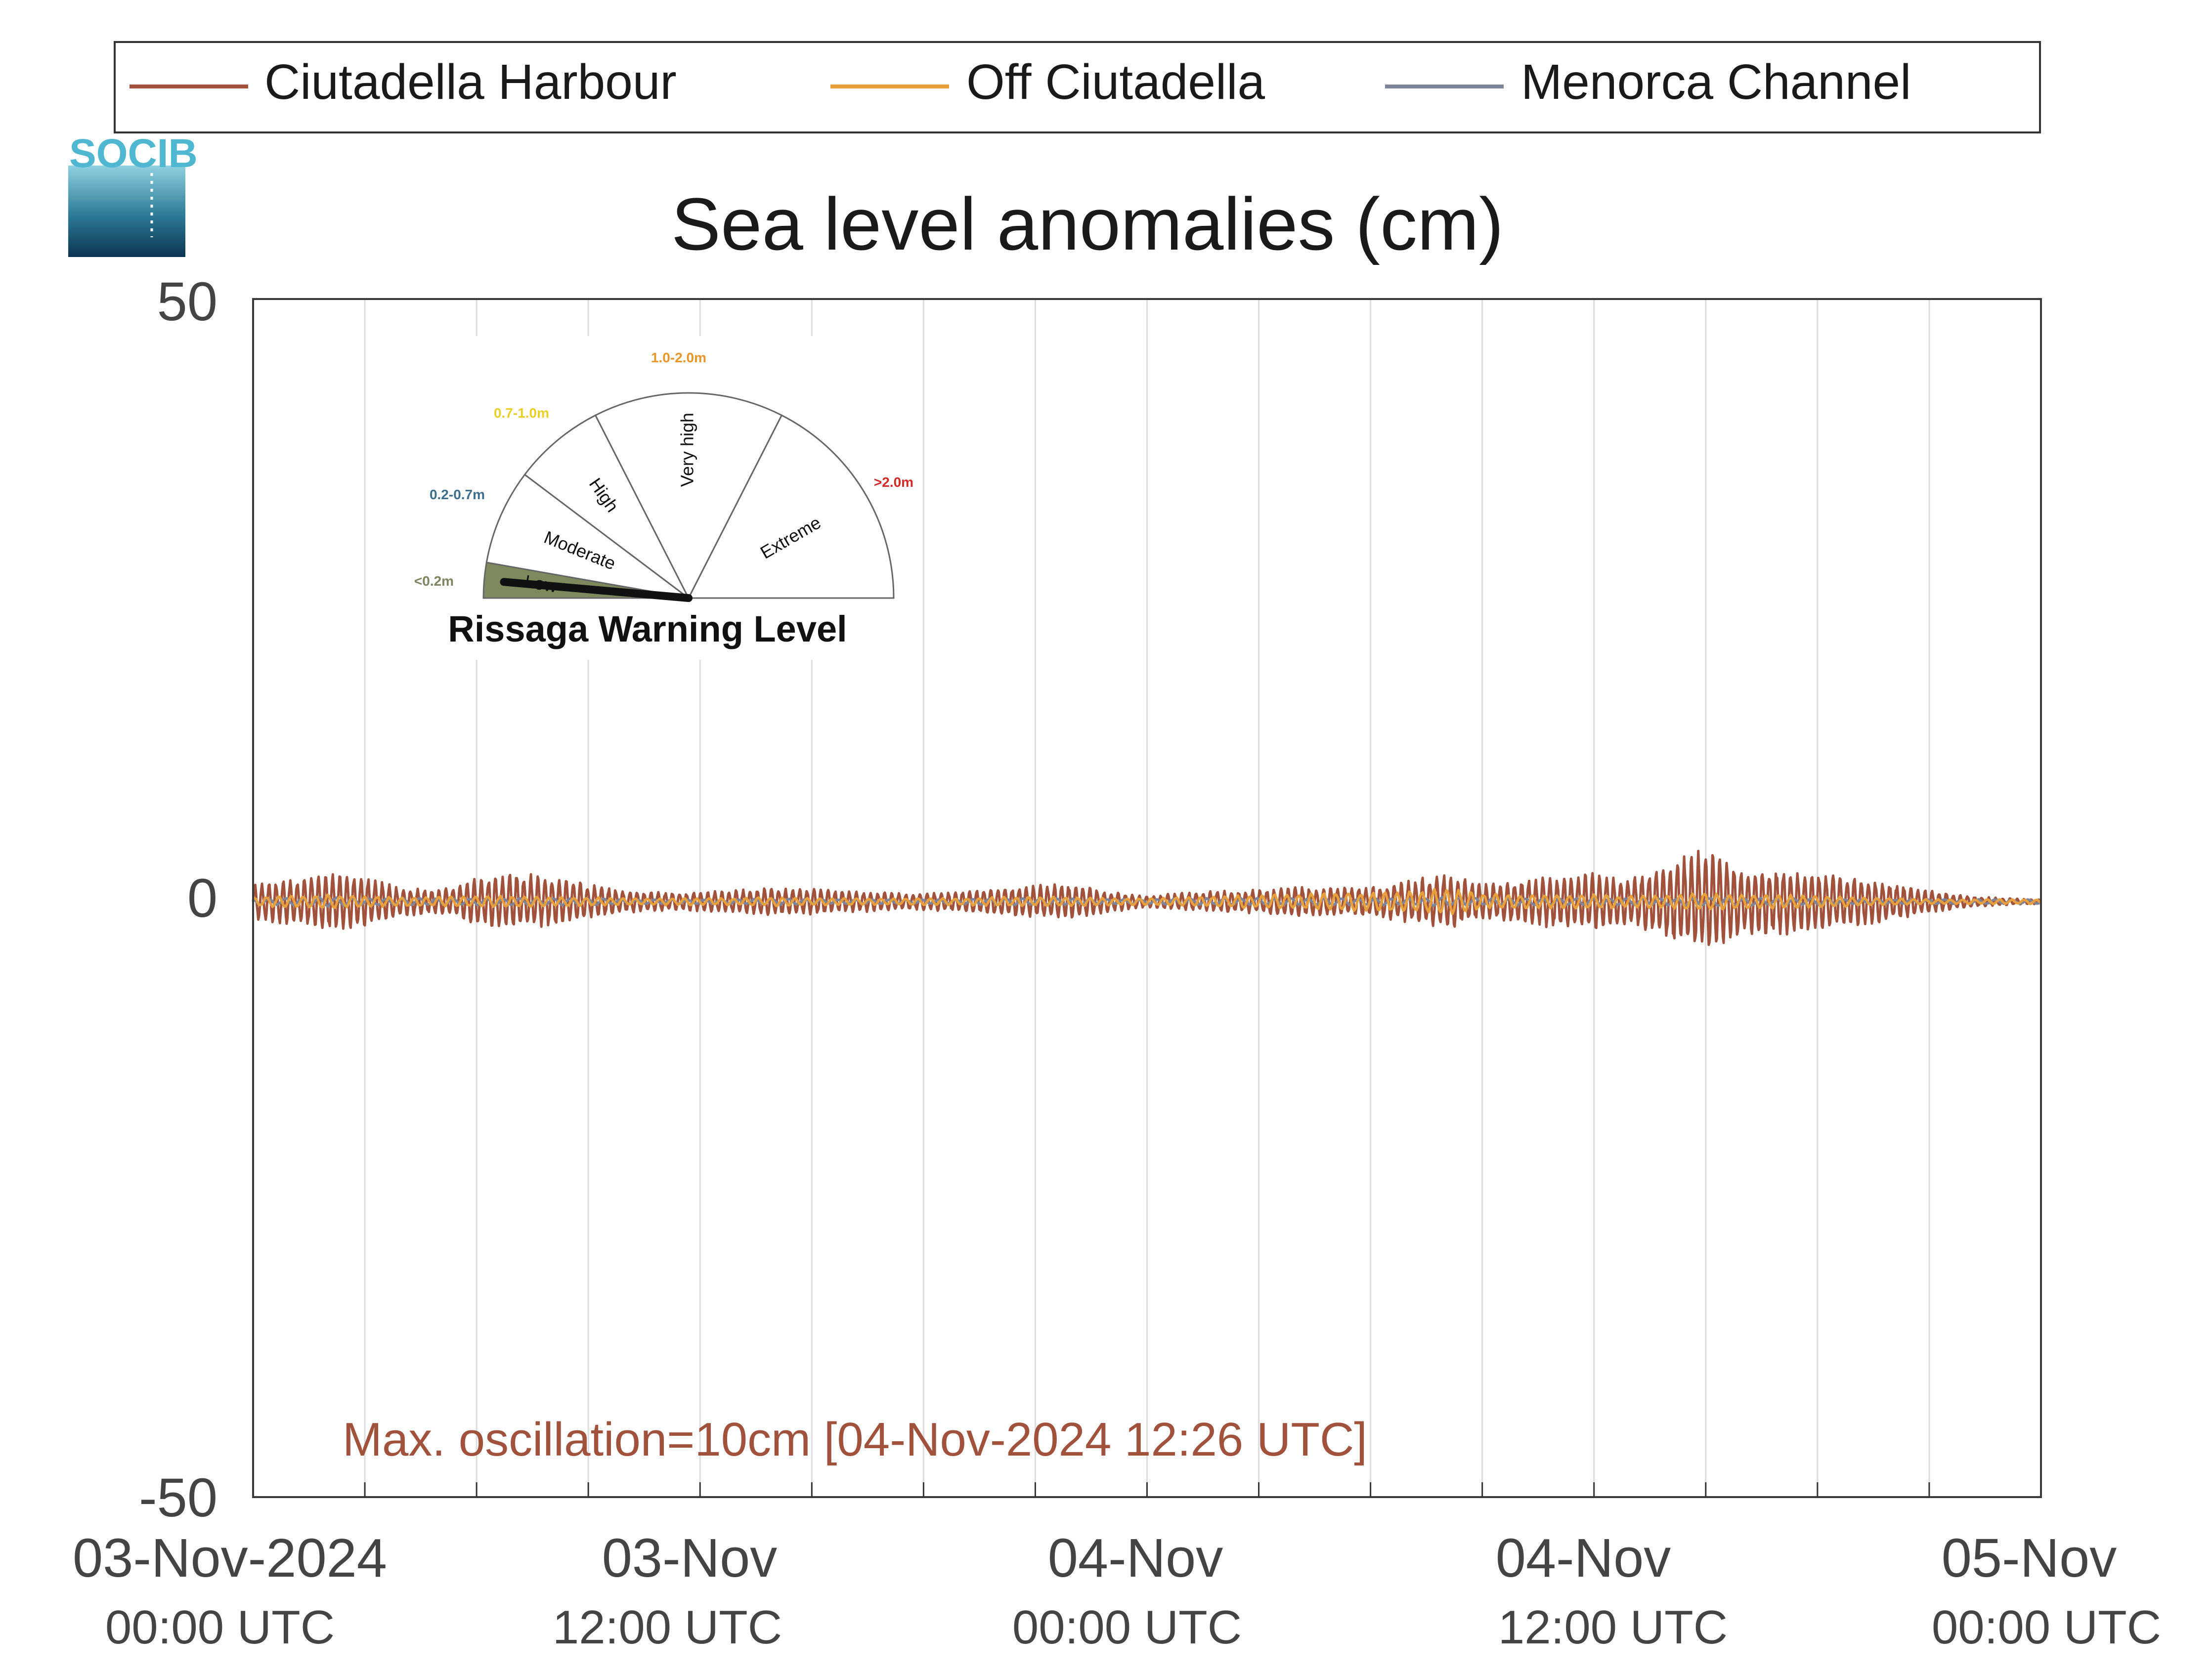  I want to click on y-tick-label-0: 0, so click(202, 898).